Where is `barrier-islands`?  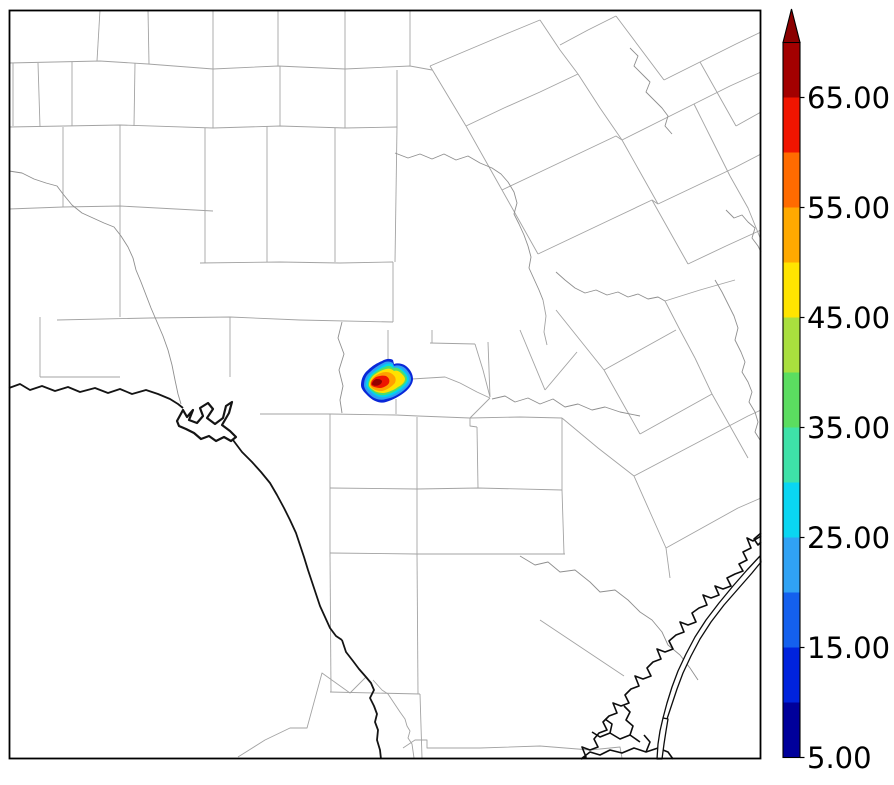
barrier-islands is located at coordinates (709, 657).